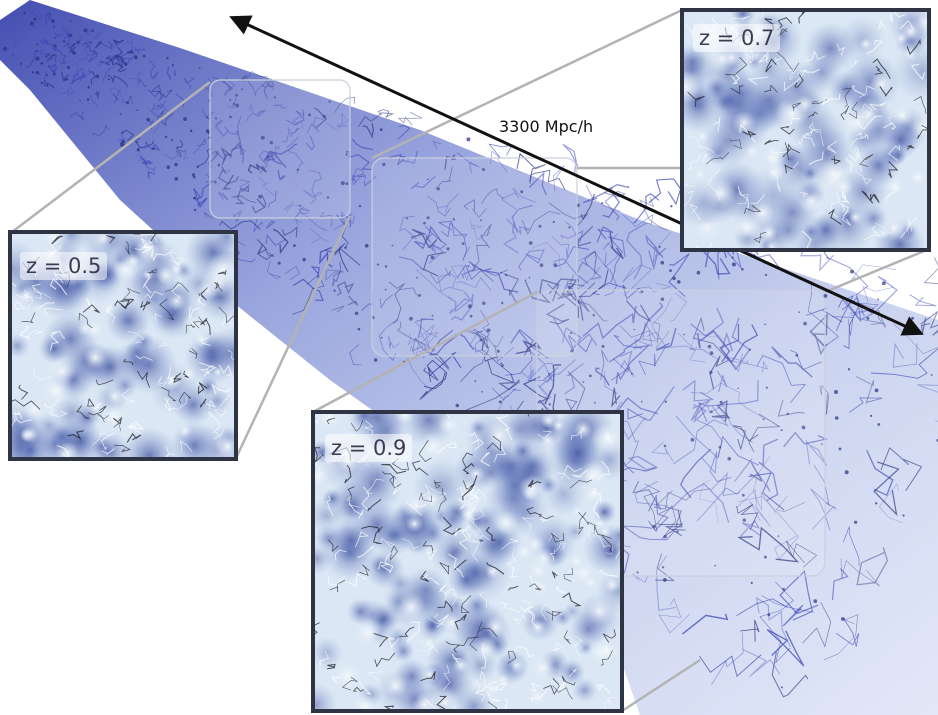  I want to click on scale-length-label: 3300 Mpc/h, so click(546, 126).